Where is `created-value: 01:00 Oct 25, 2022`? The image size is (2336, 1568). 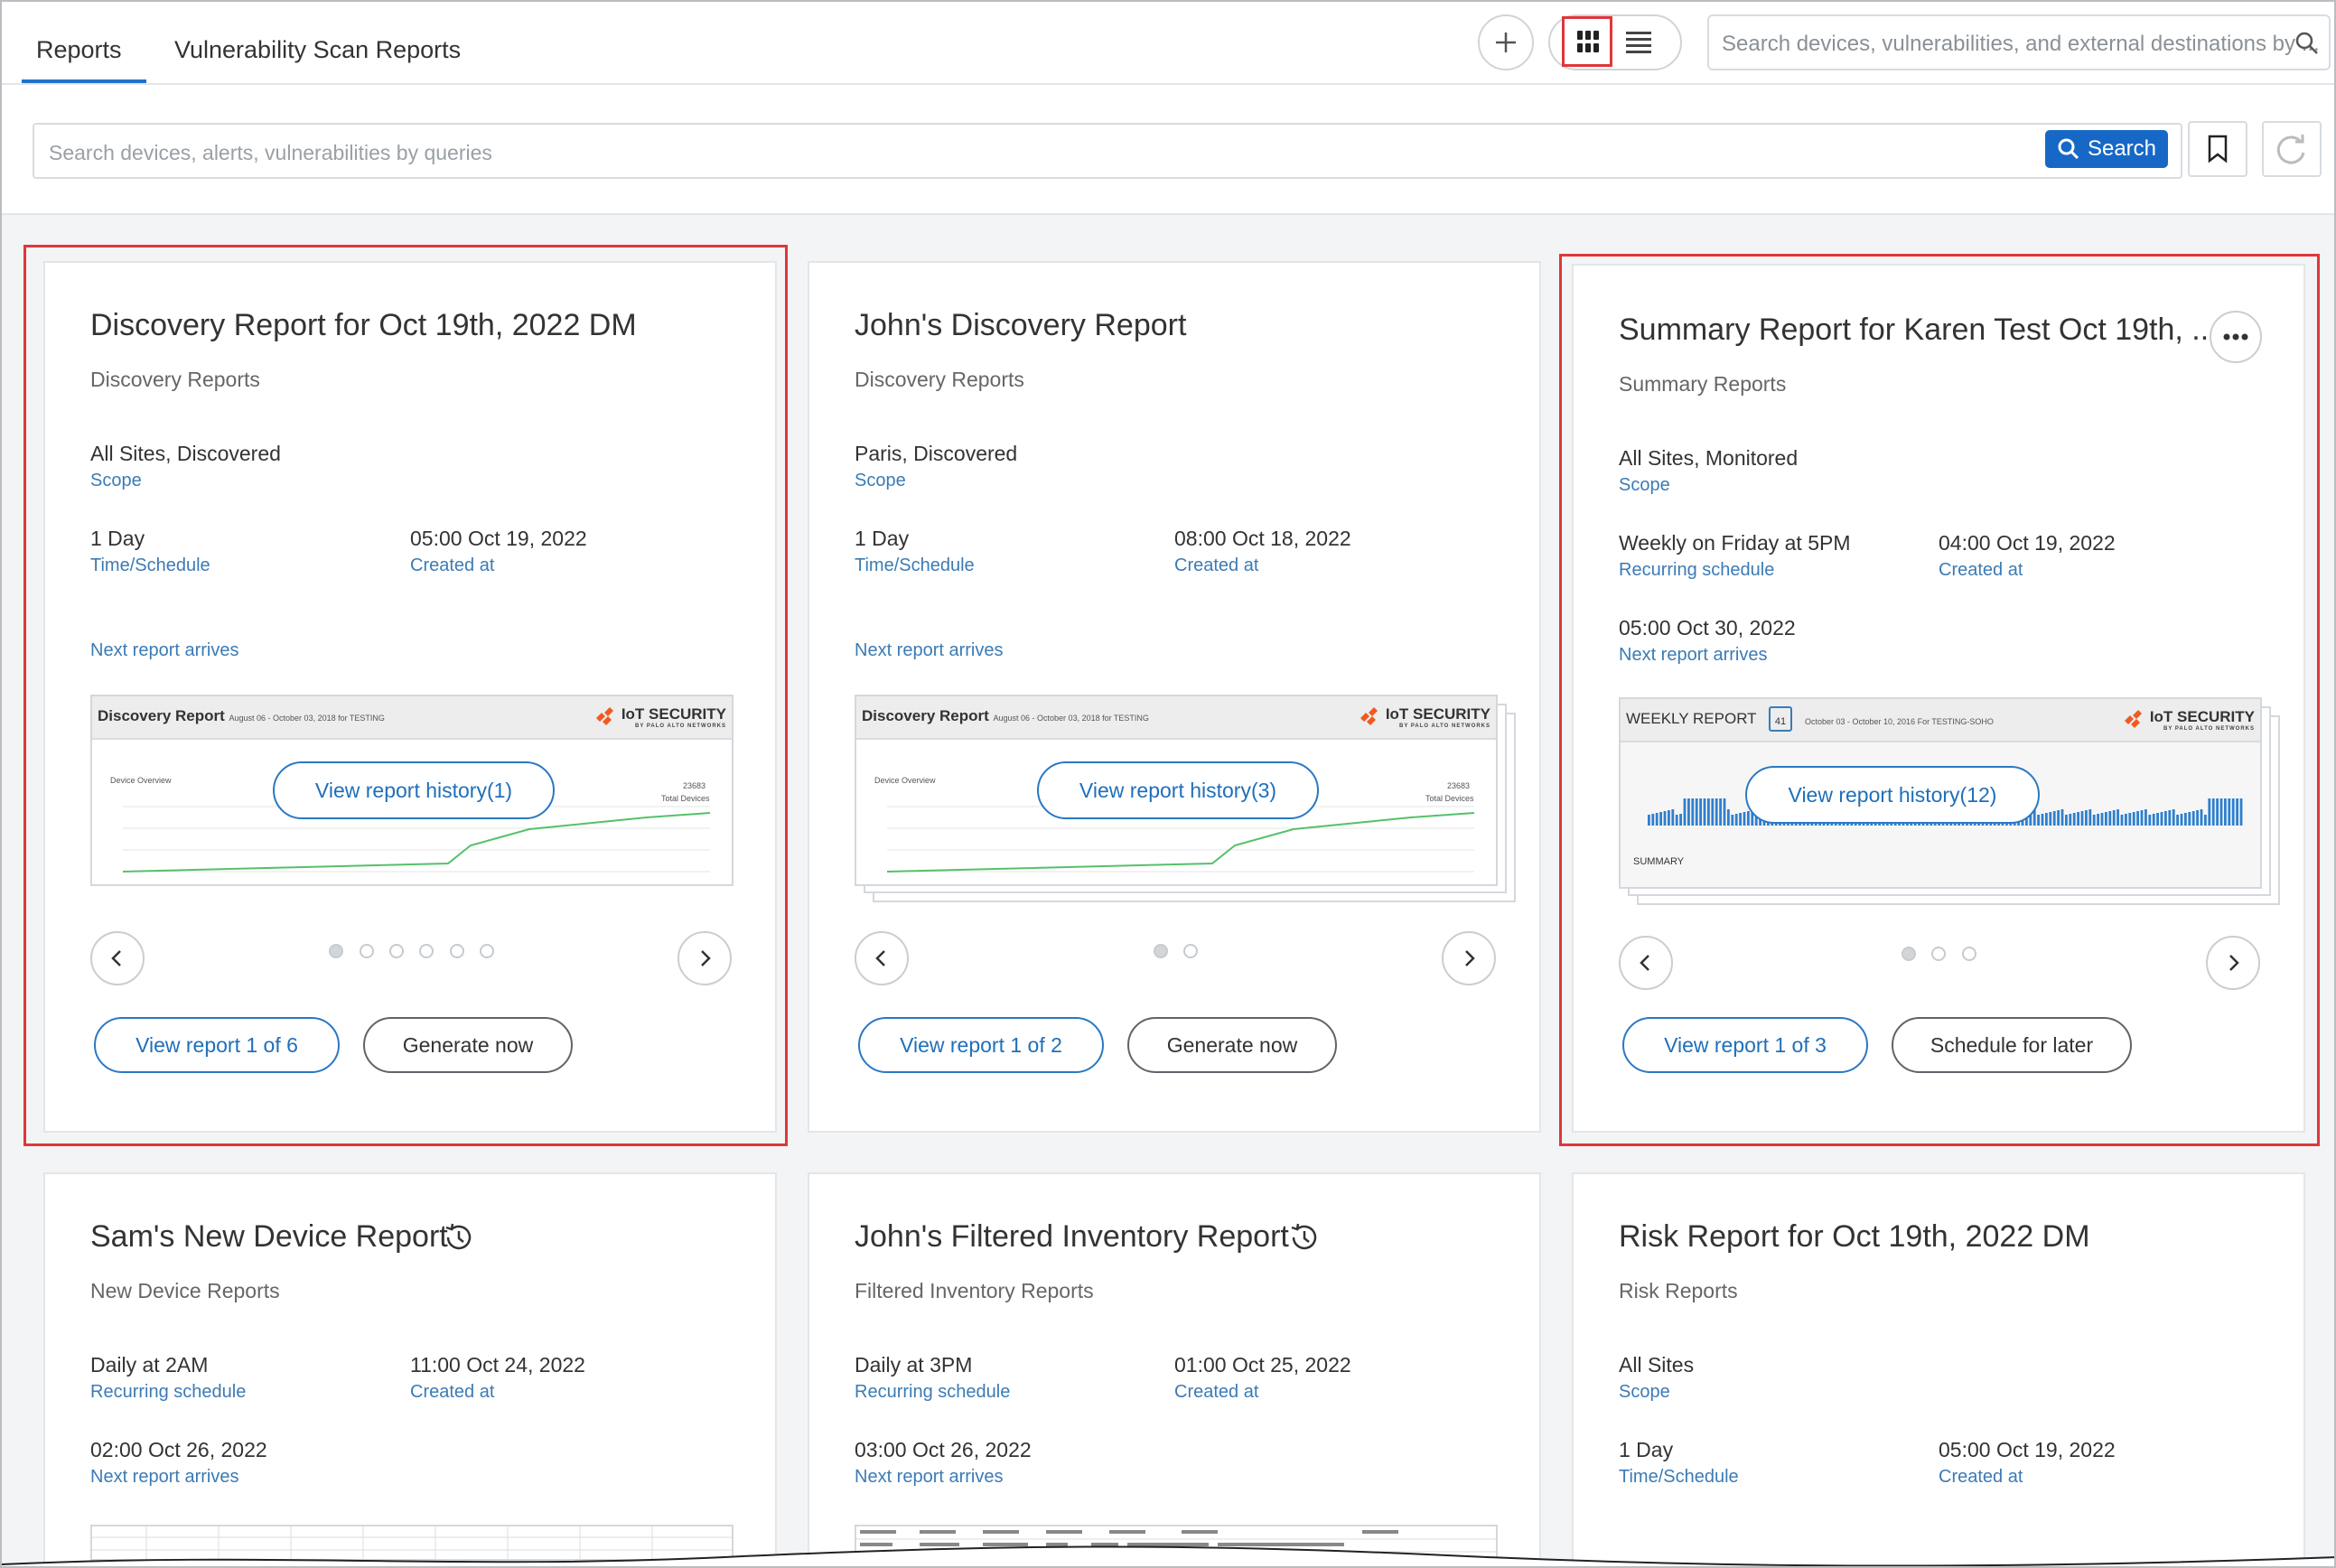 created-value: 01:00 Oct 25, 2022 is located at coordinates (1263, 1365).